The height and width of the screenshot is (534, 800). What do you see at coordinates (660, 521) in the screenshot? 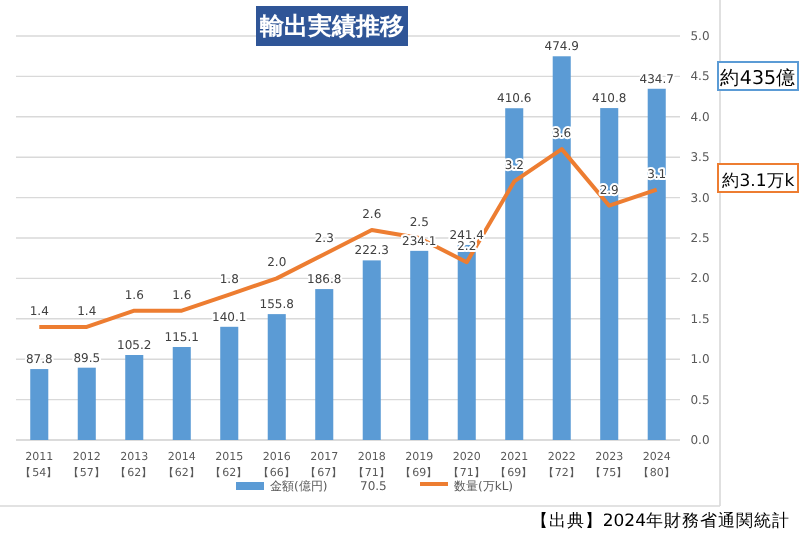
I see `text: 【出典】2024年財務省通関統計` at bounding box center [660, 521].